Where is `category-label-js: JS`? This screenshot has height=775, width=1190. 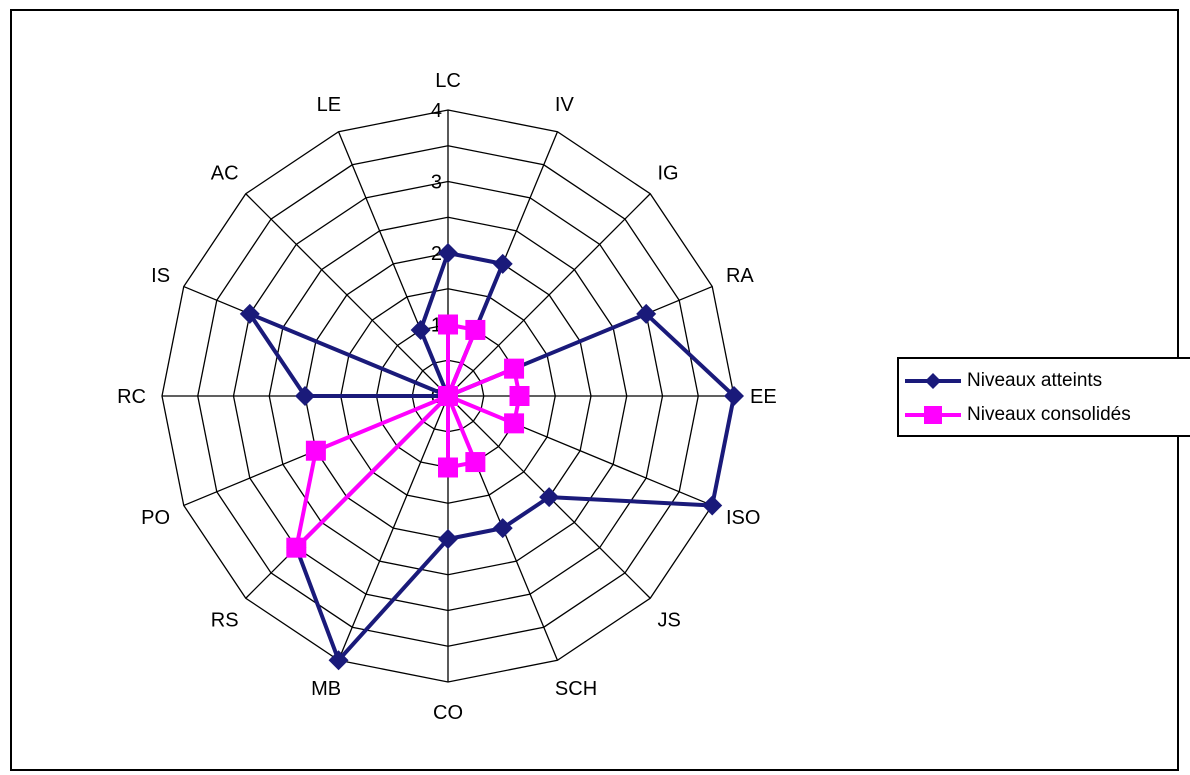
category-label-js: JS is located at coordinates (668, 620).